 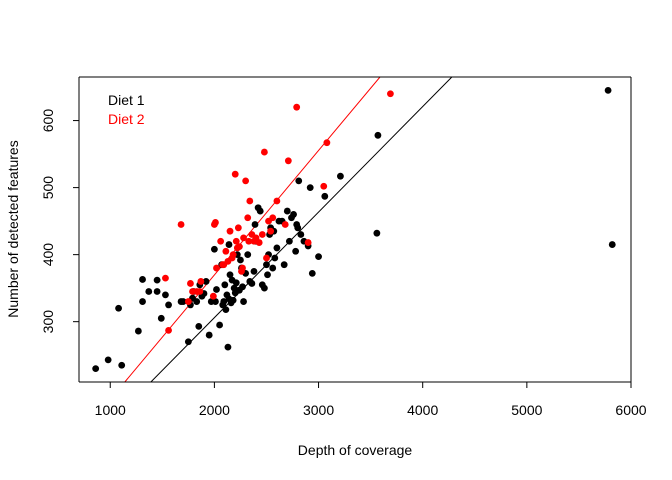 I want to click on x-tick-label: 3000, so click(x=318, y=410).